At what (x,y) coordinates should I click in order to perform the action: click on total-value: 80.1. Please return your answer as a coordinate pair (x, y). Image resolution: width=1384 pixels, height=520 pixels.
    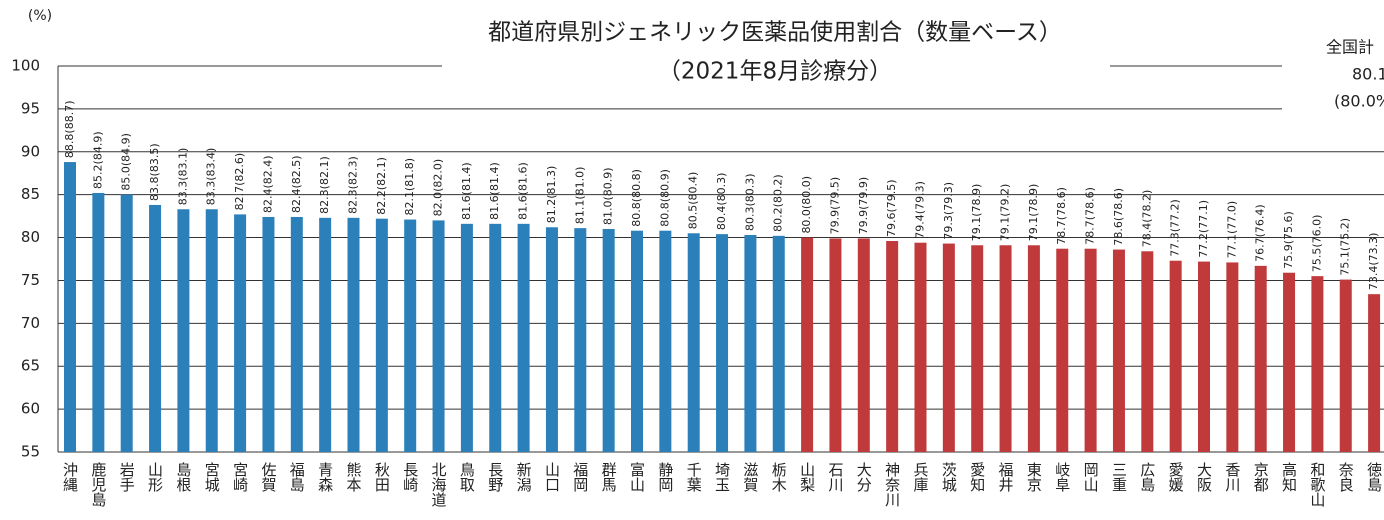
    Looking at the image, I should click on (1368, 74).